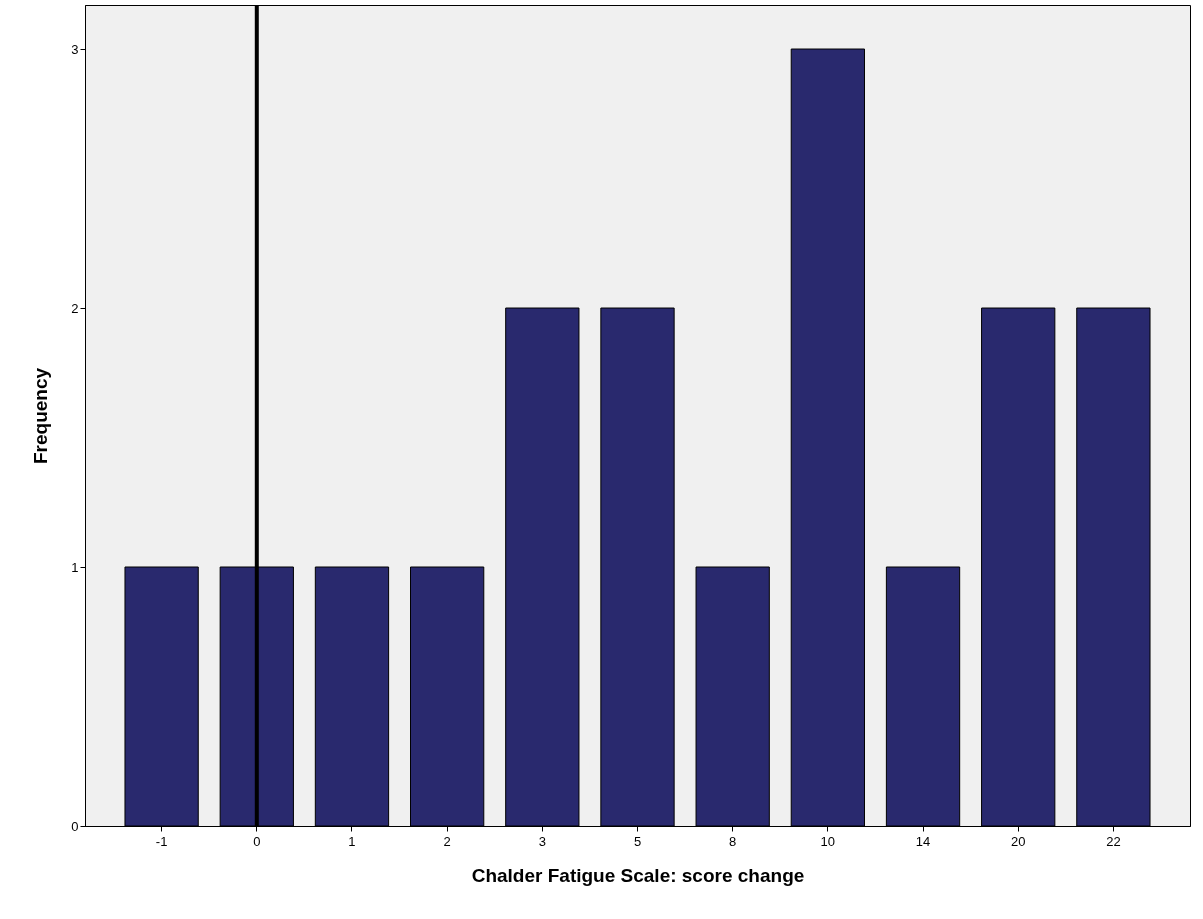  Describe the element at coordinates (923, 841) in the screenshot. I see `x-tick-label: 14` at that location.